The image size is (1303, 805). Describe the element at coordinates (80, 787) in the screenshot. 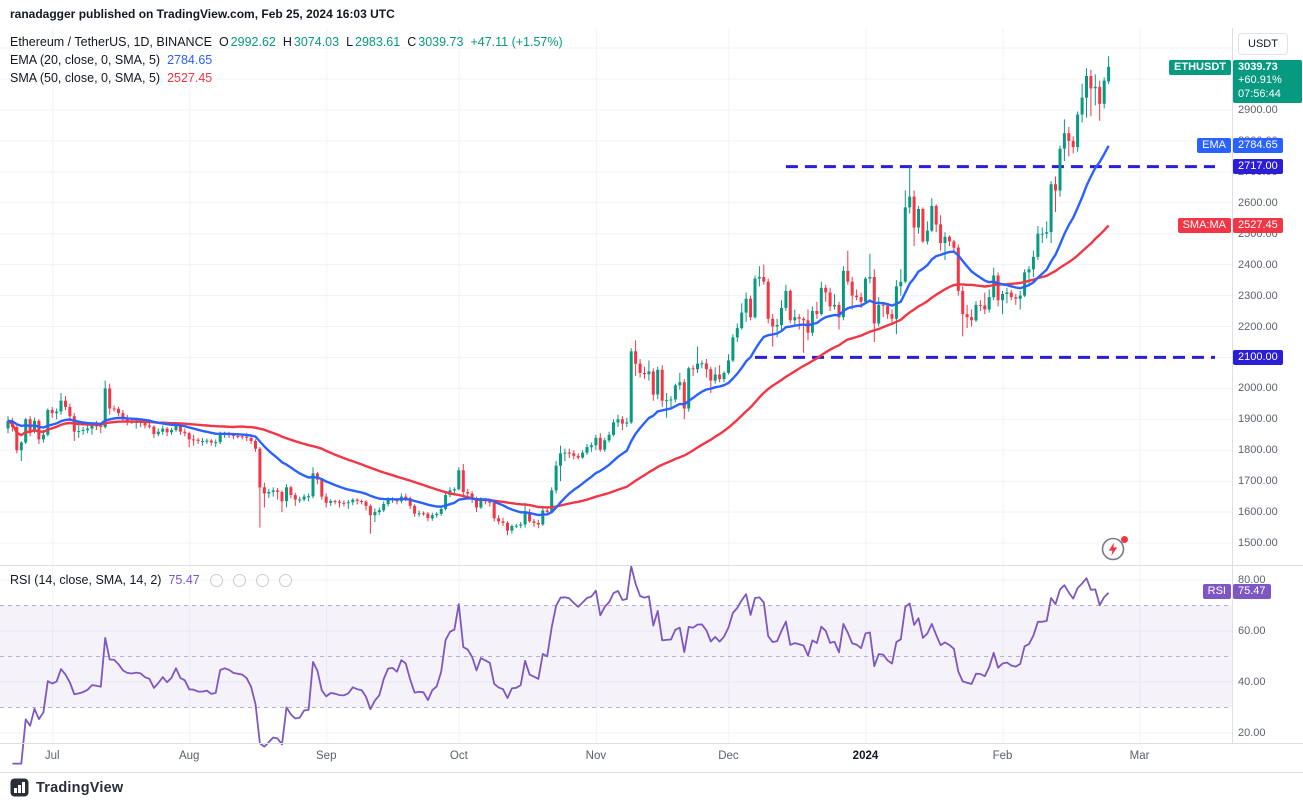

I see `tradingview-wordmark: TradingView` at that location.